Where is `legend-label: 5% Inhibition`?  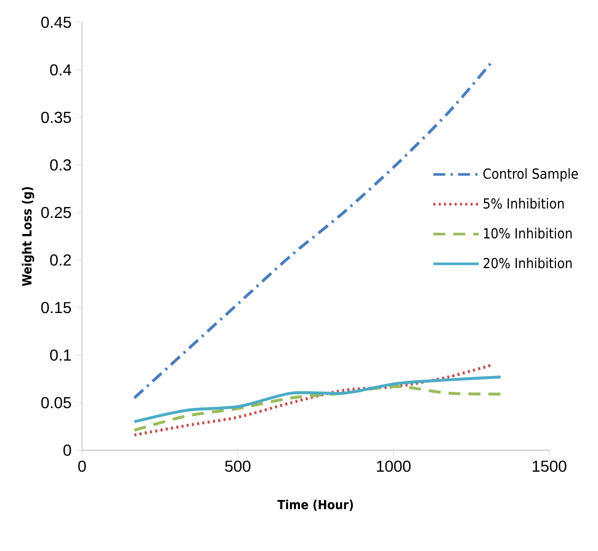 legend-label: 5% Inhibition is located at coordinates (524, 203).